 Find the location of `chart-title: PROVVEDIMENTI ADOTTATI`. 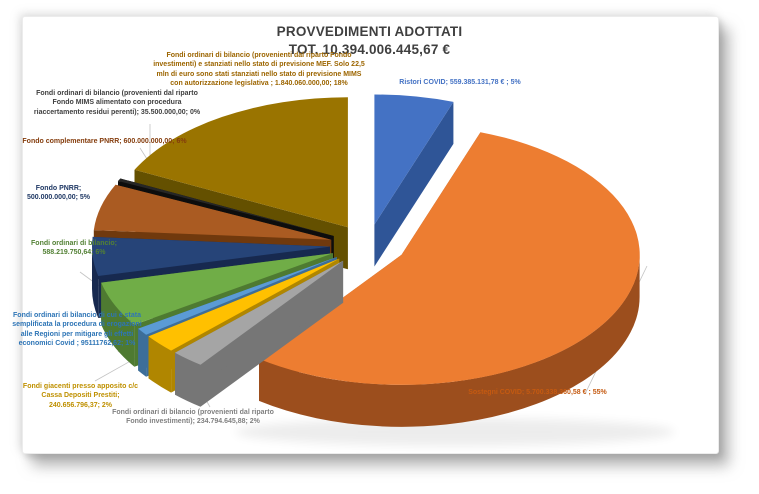

chart-title: PROVVEDIMENTI ADOTTATI is located at coordinates (369, 31).